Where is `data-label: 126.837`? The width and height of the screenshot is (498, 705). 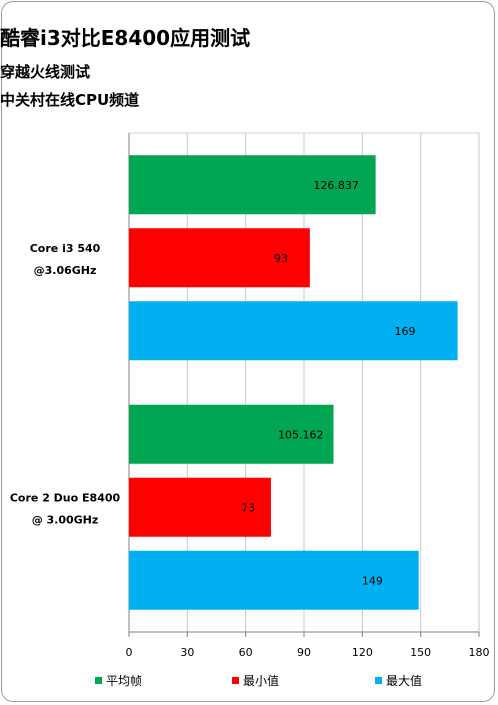 data-label: 126.837 is located at coordinates (336, 185).